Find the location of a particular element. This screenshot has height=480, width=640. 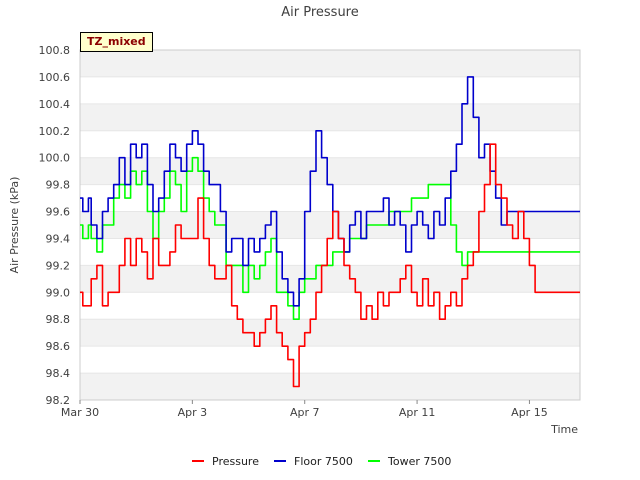

y-tick-label: 99.0 is located at coordinates (58, 292).